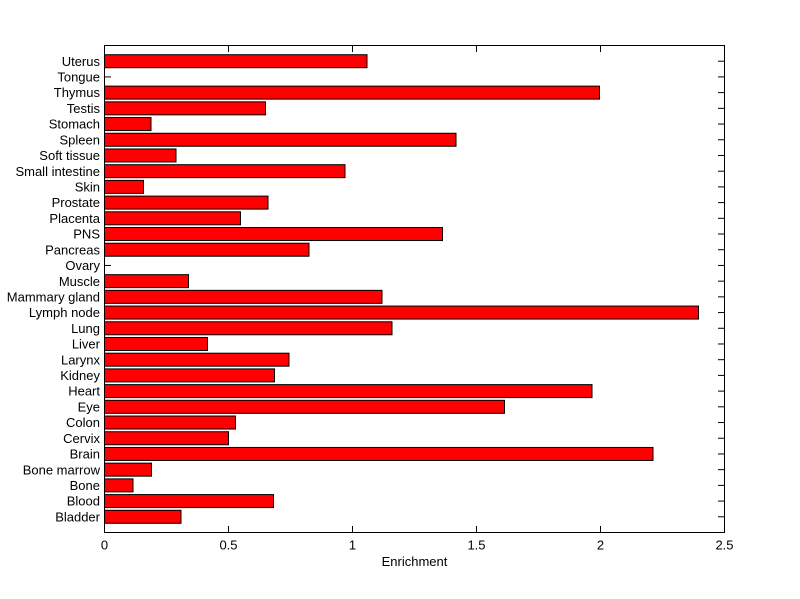 This screenshot has height=599, width=800. I want to click on svg-text: 2, so click(600, 545).